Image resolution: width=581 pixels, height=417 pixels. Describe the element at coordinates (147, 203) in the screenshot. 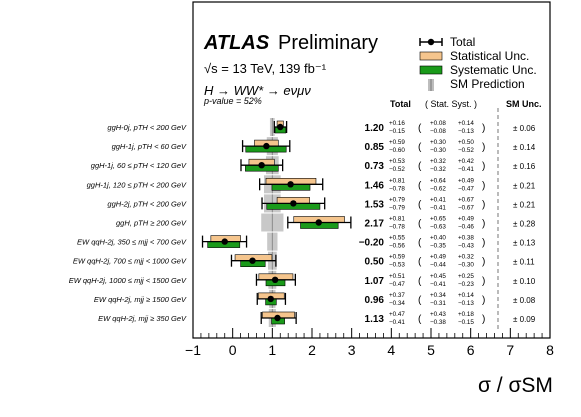

I see `row-label: ggH-2j, pTH < 200 GeV` at that location.